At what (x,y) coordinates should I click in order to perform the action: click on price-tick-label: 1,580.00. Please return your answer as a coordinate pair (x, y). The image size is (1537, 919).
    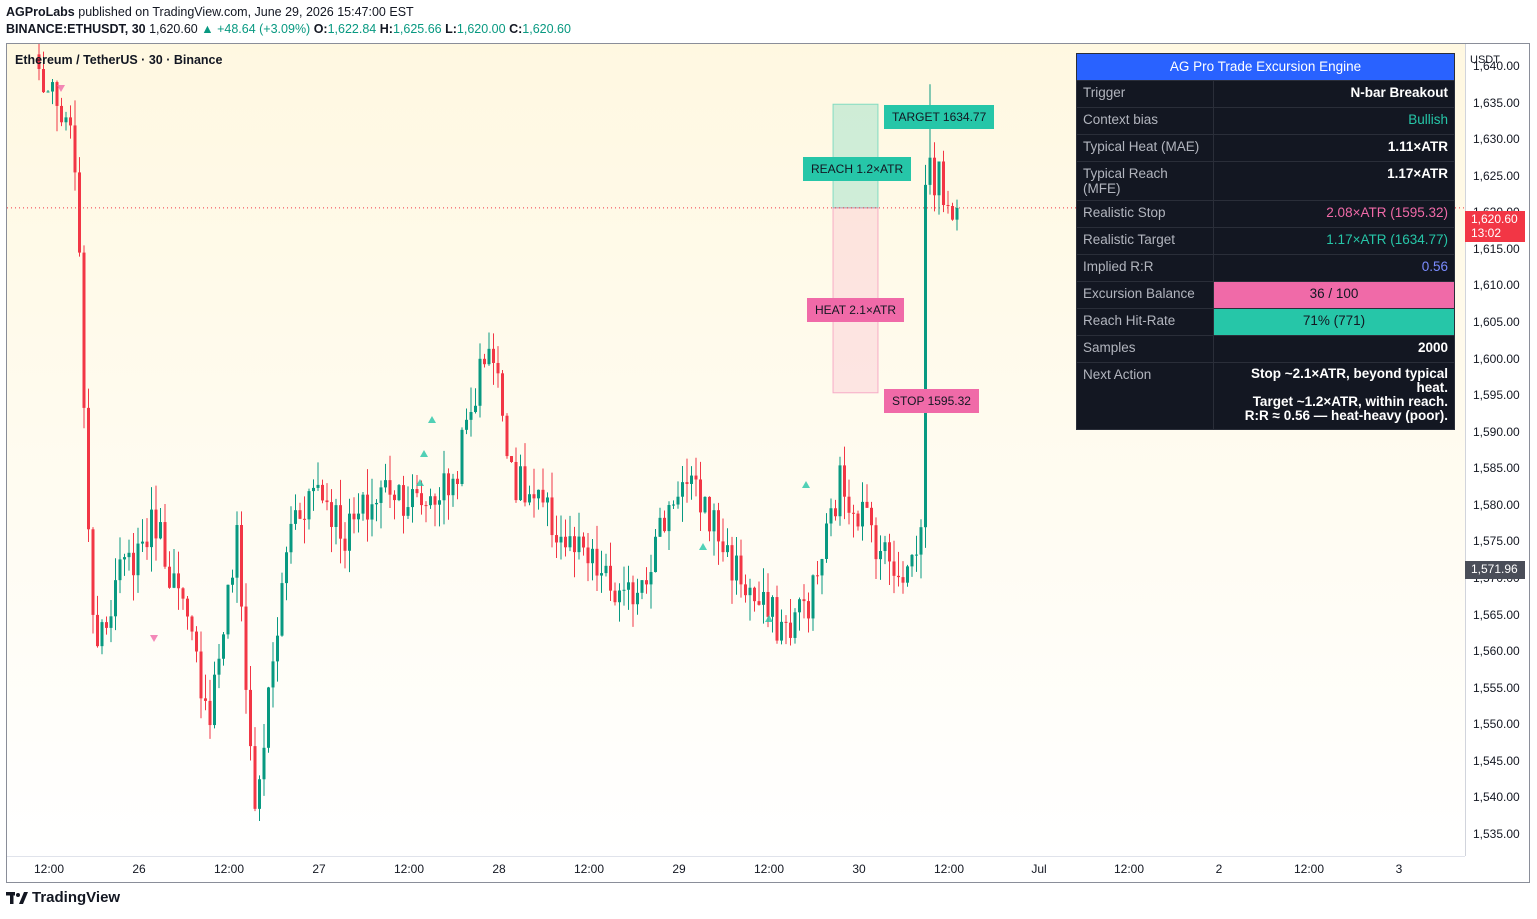
    Looking at the image, I should click on (1496, 504).